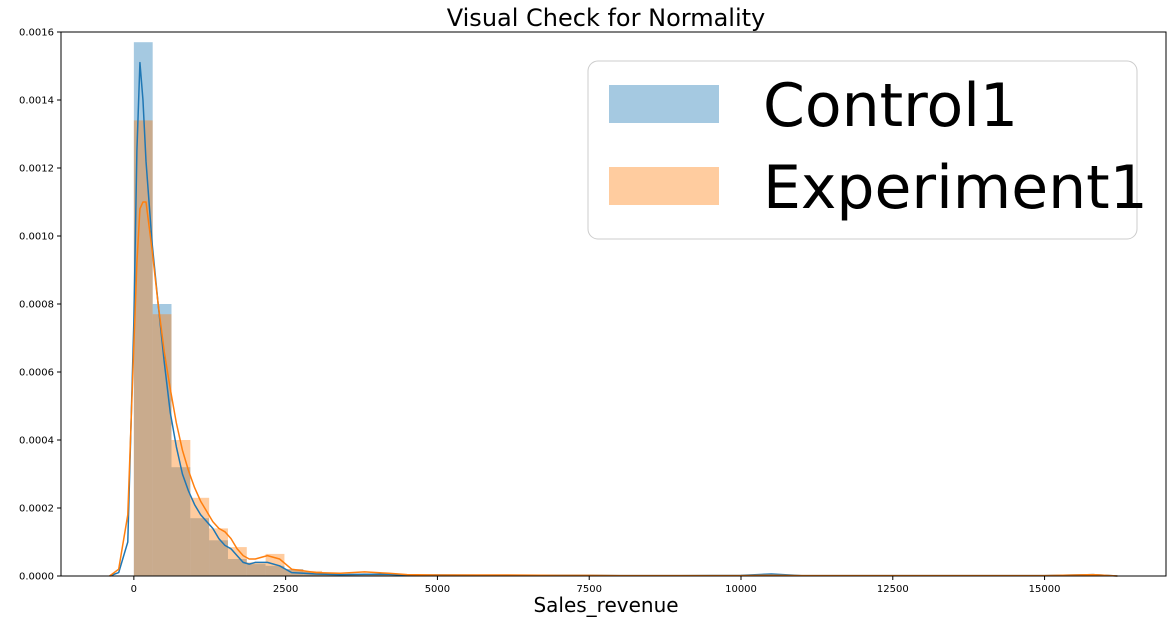 The image size is (1172, 624). What do you see at coordinates (36, 169) in the screenshot?
I see `y-tick-label: 0.0012` at bounding box center [36, 169].